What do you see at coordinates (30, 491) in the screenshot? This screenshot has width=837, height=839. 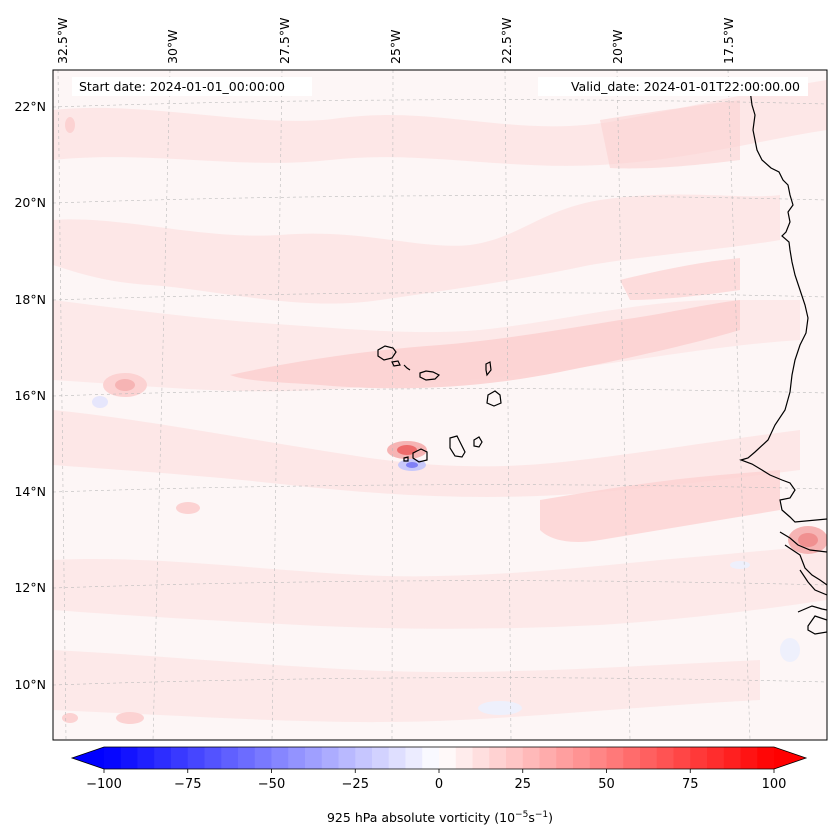 I see `lat-label-14n: 14°N` at bounding box center [30, 491].